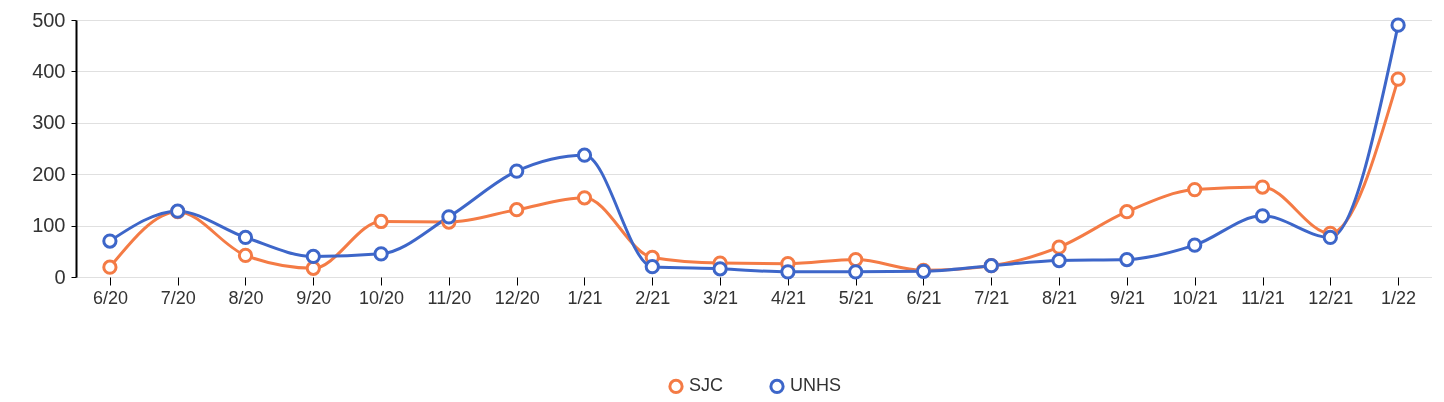  Describe the element at coordinates (246, 297) in the screenshot. I see `x-tick-label: 8/20` at that location.